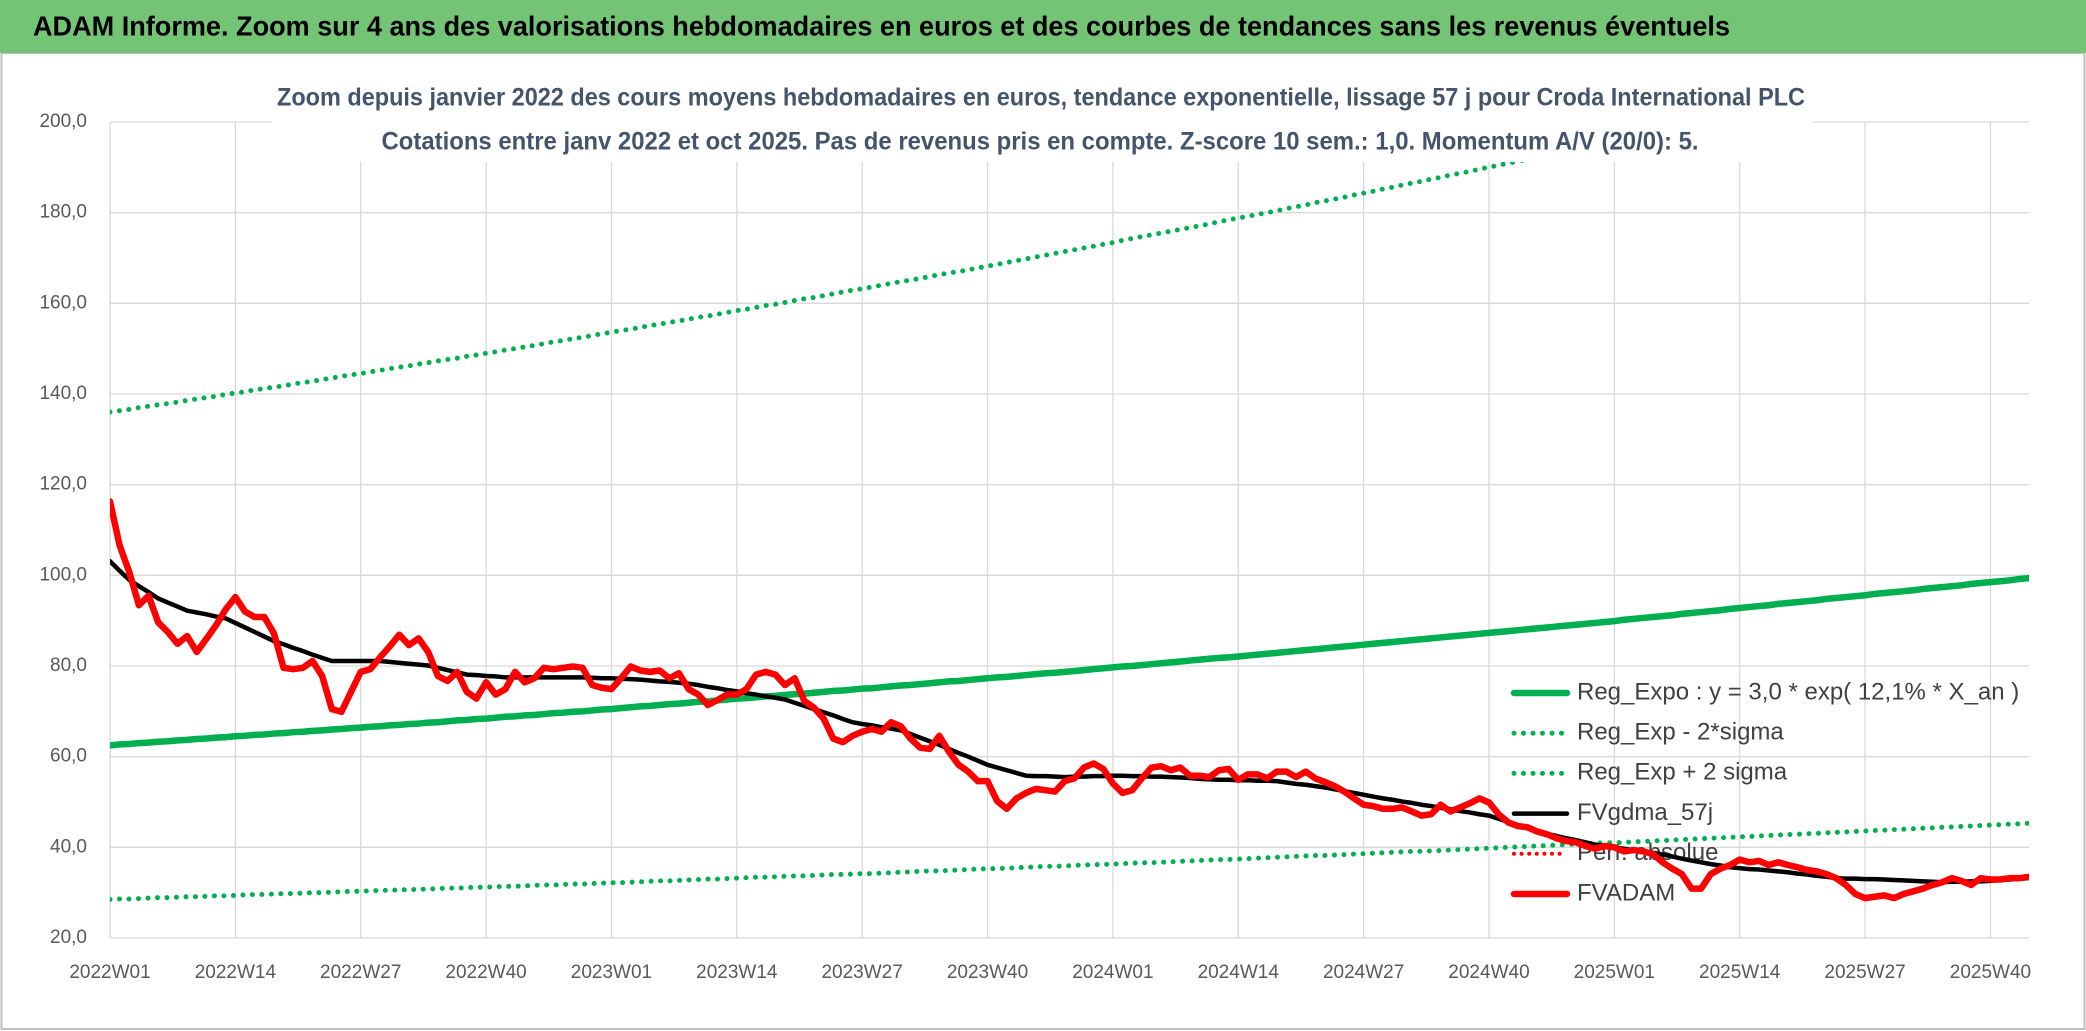  Describe the element at coordinates (63, 212) in the screenshot. I see `y-tick-label: 180,0` at that location.